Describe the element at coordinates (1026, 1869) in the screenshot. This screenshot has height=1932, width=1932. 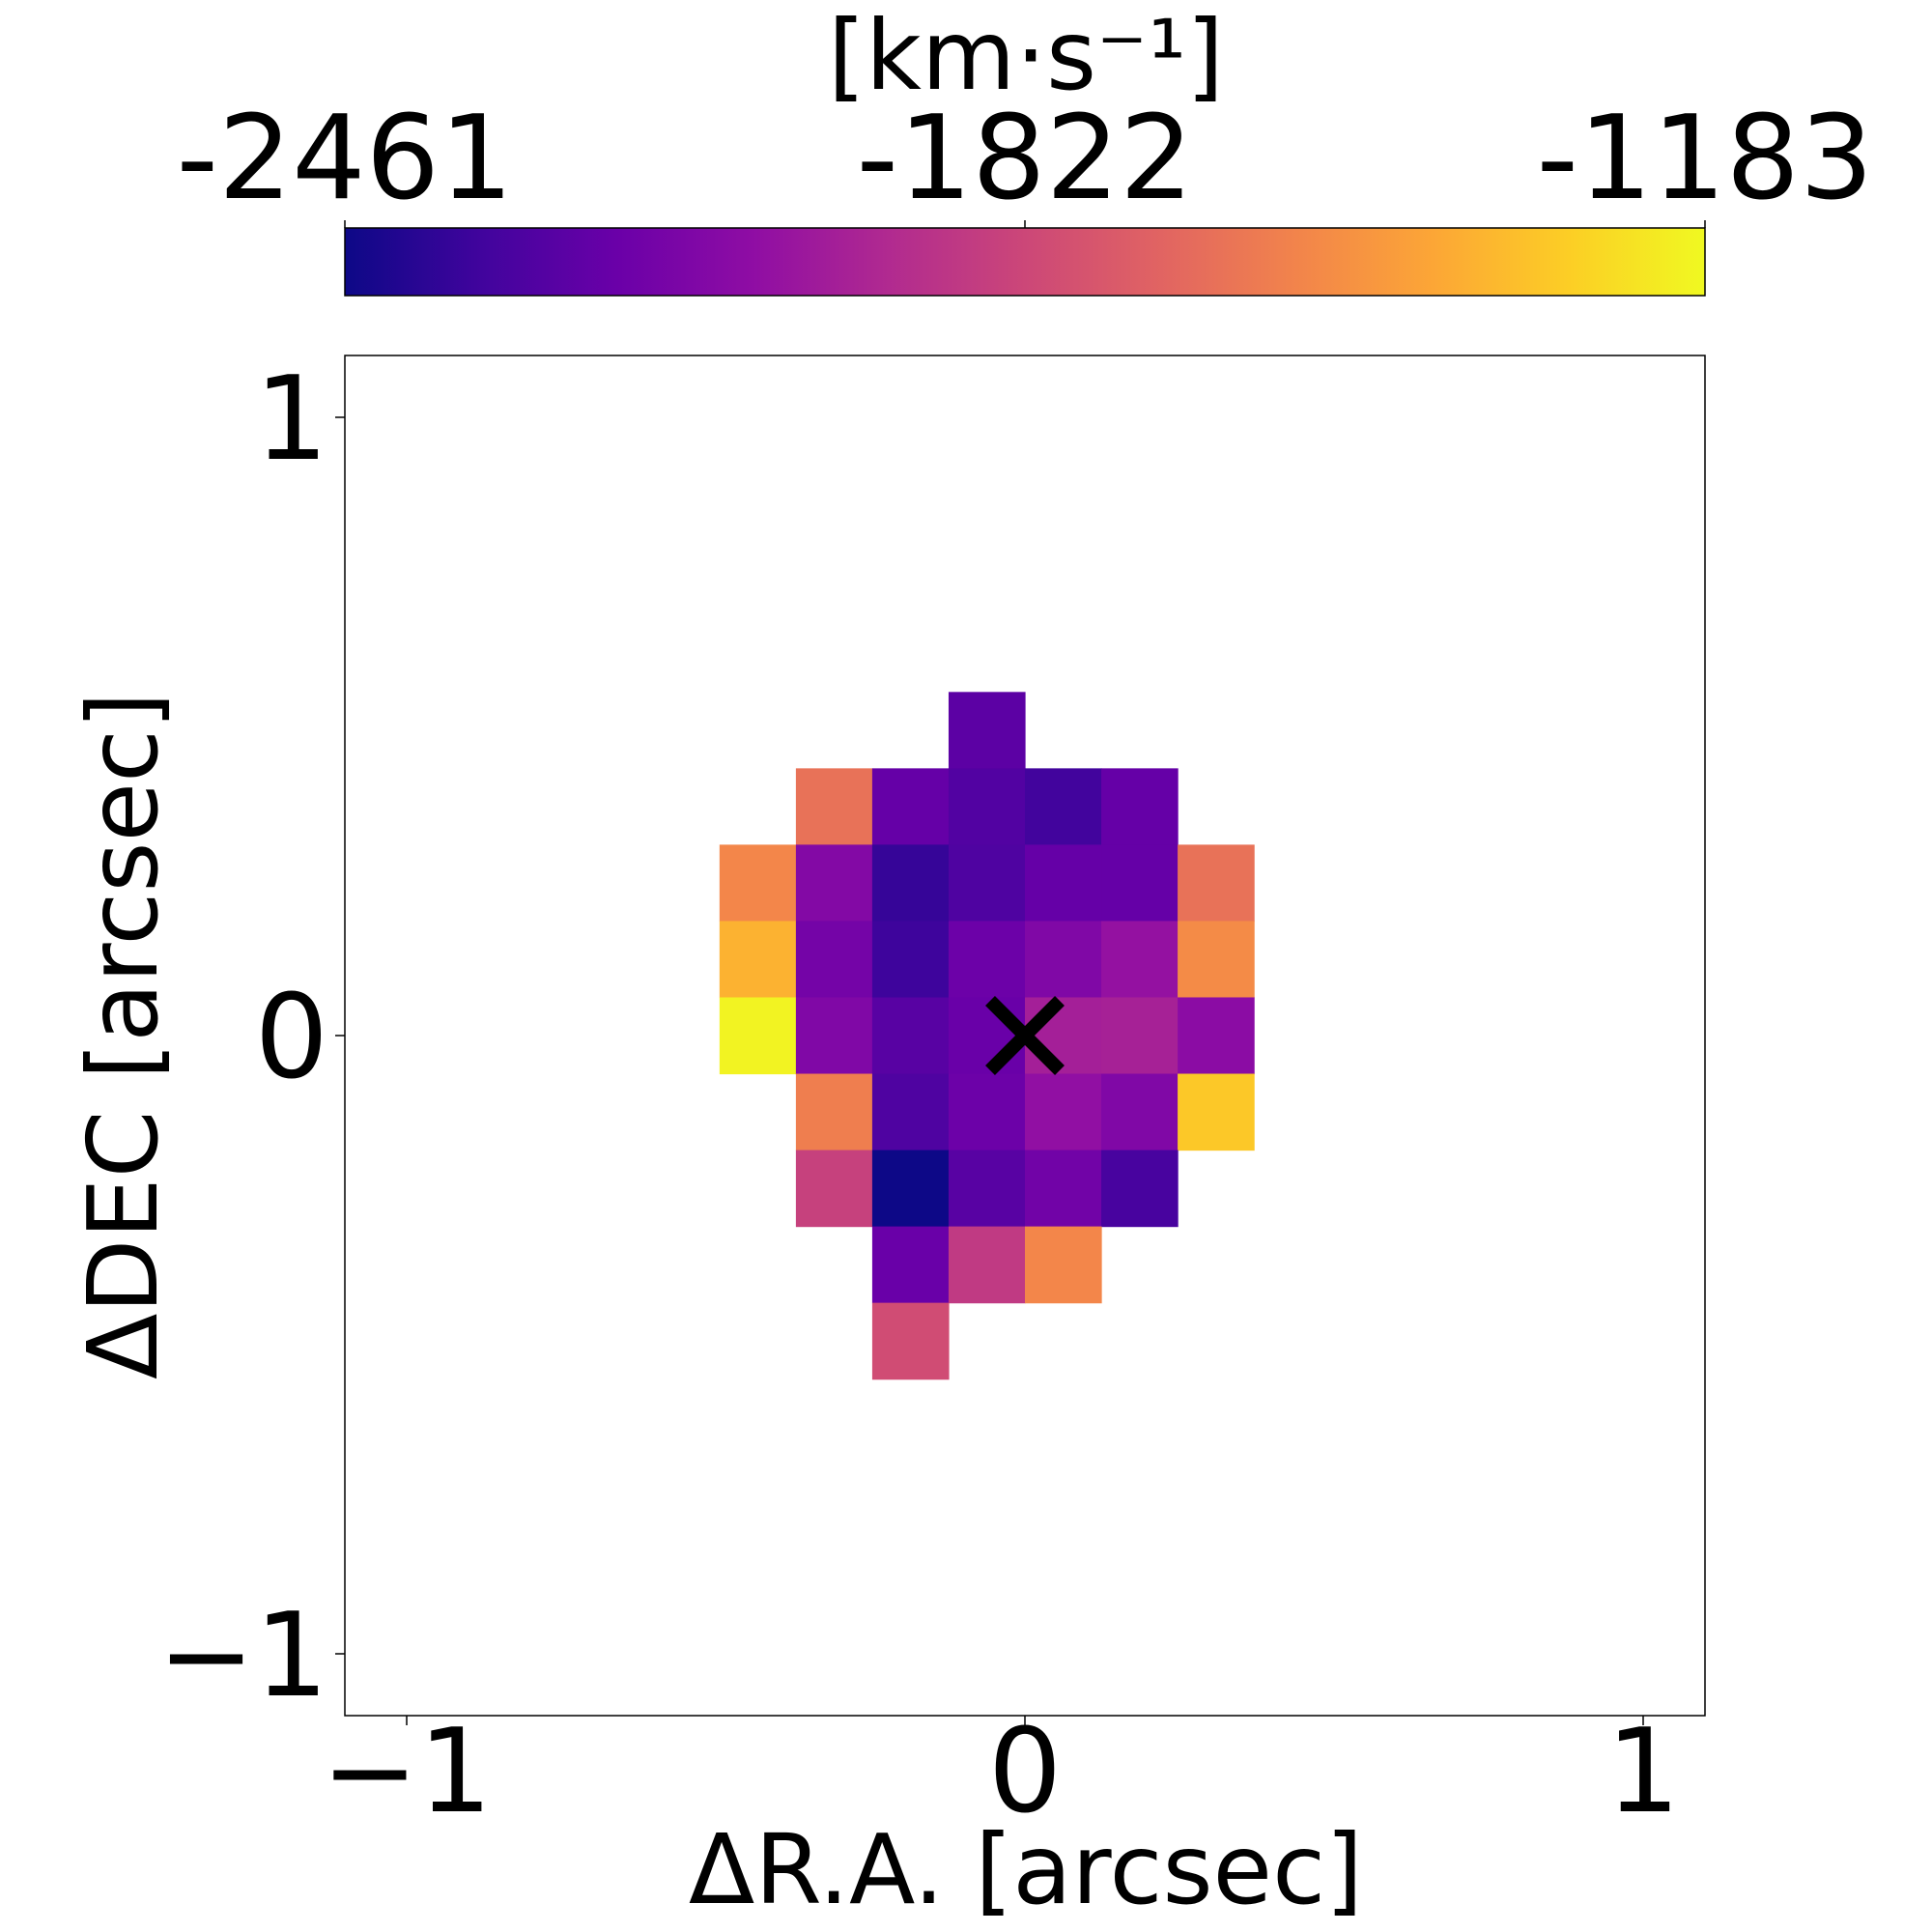
I see `x-axis-label: ΔR.A. [arcsec]` at that location.